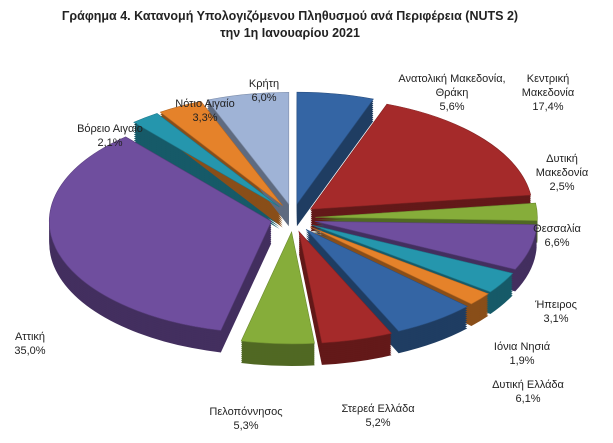 The height and width of the screenshot is (443, 613). I want to click on category-name: Δυτική Μακεδονία, so click(562, 166).